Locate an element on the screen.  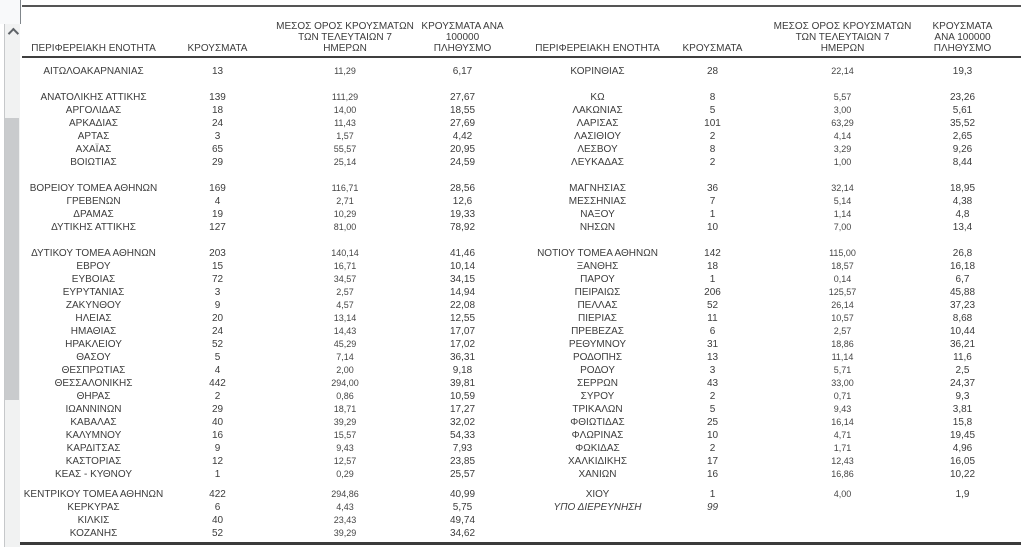
avg7-cell: 5,14 is located at coordinates (842, 201).